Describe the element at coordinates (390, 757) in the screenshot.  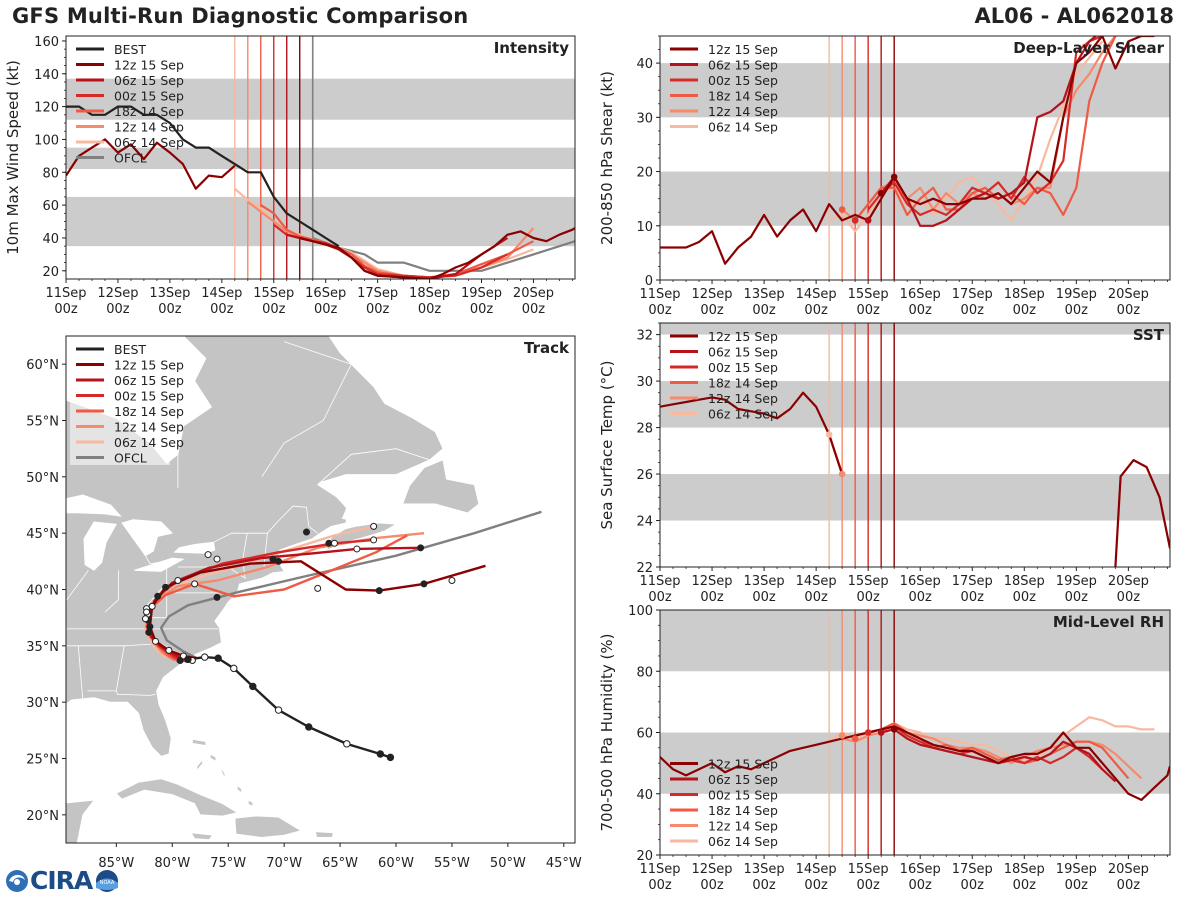
I see `best-track-point` at that location.